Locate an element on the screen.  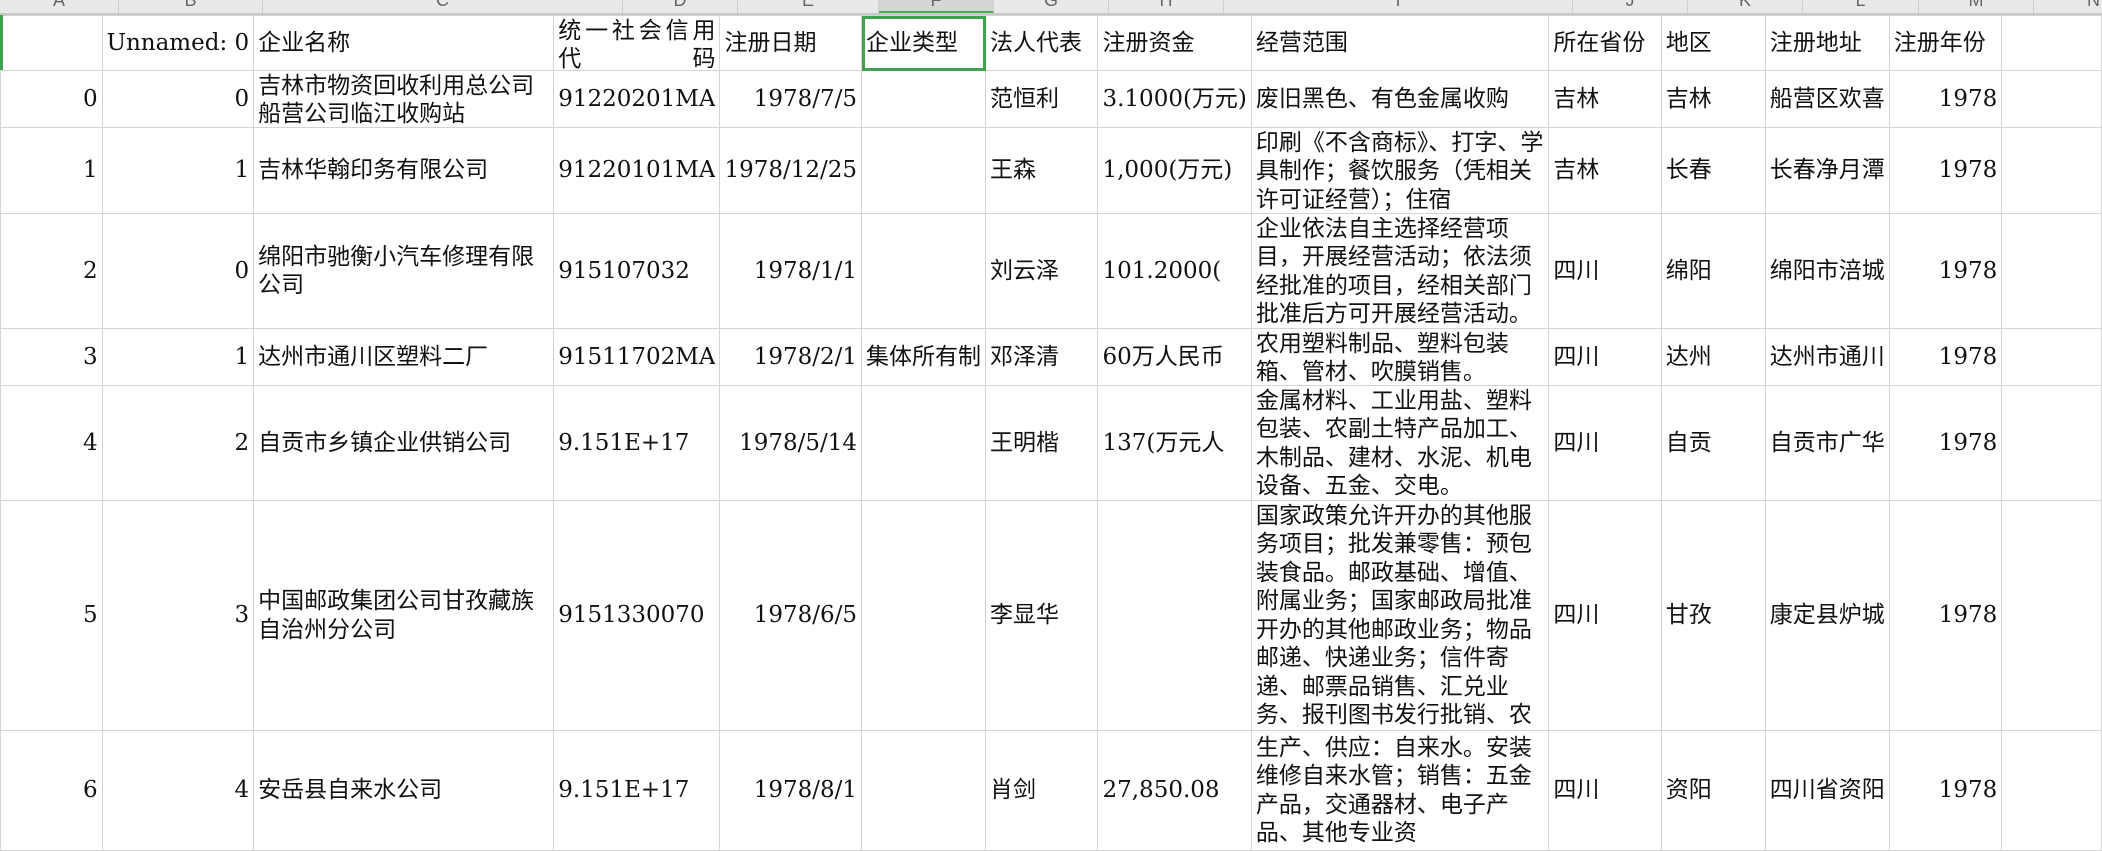
header-cell: 注册资金 is located at coordinates (1174, 43).